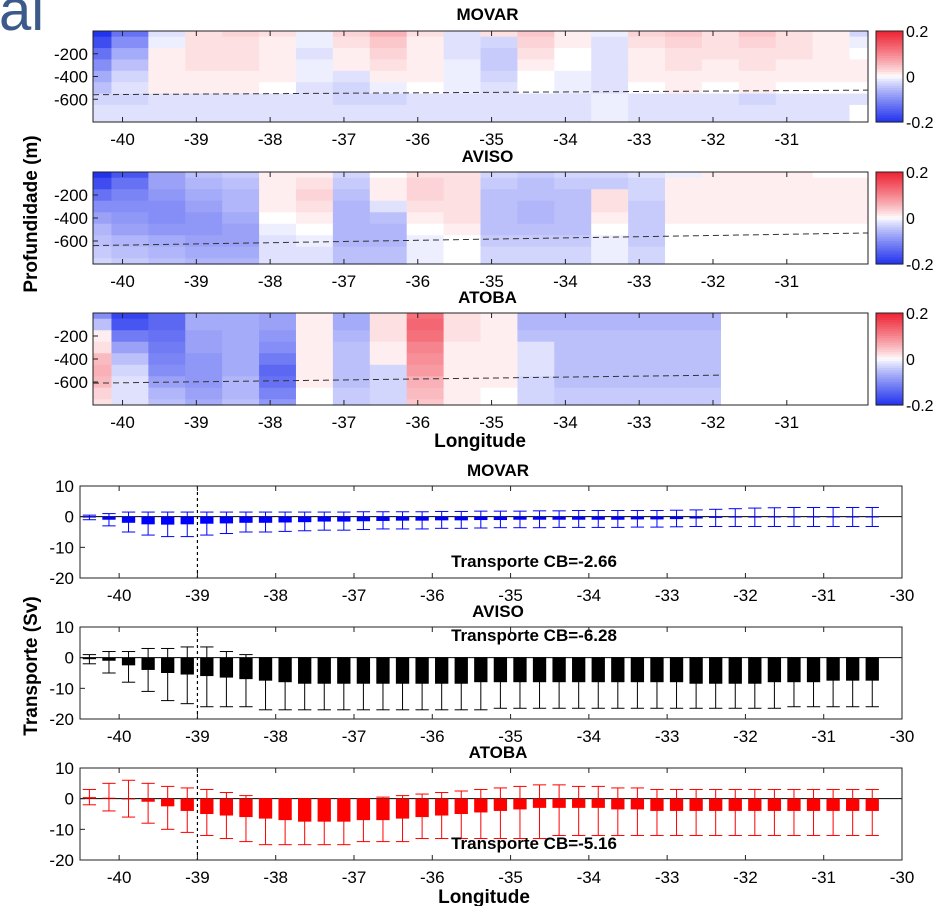 The image size is (946, 906). Describe the element at coordinates (64, 768) in the screenshot. I see `y-tick-label: 10` at that location.